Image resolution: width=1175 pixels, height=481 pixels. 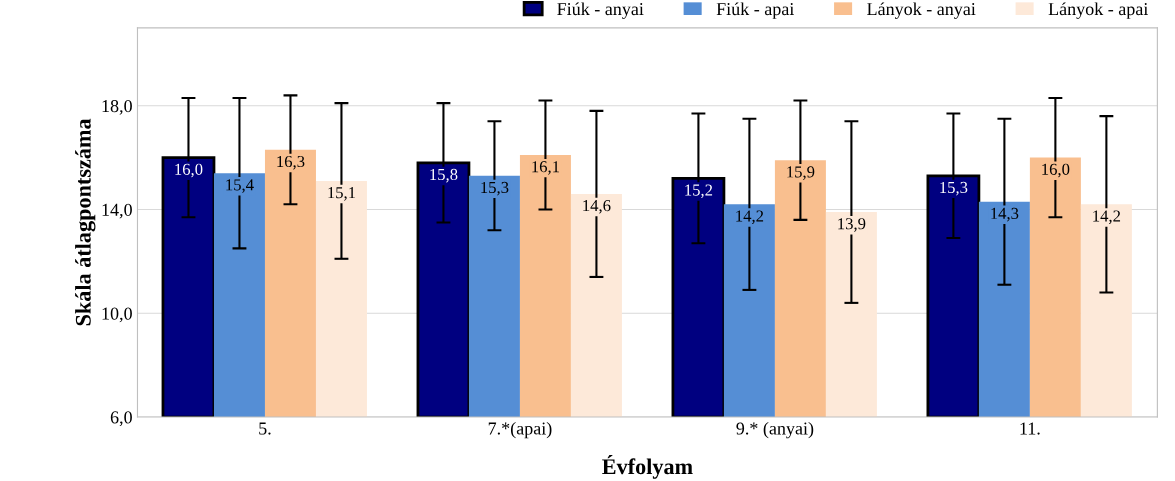 What do you see at coordinates (1005, 214) in the screenshot?
I see `data-label: 14,3` at bounding box center [1005, 214].